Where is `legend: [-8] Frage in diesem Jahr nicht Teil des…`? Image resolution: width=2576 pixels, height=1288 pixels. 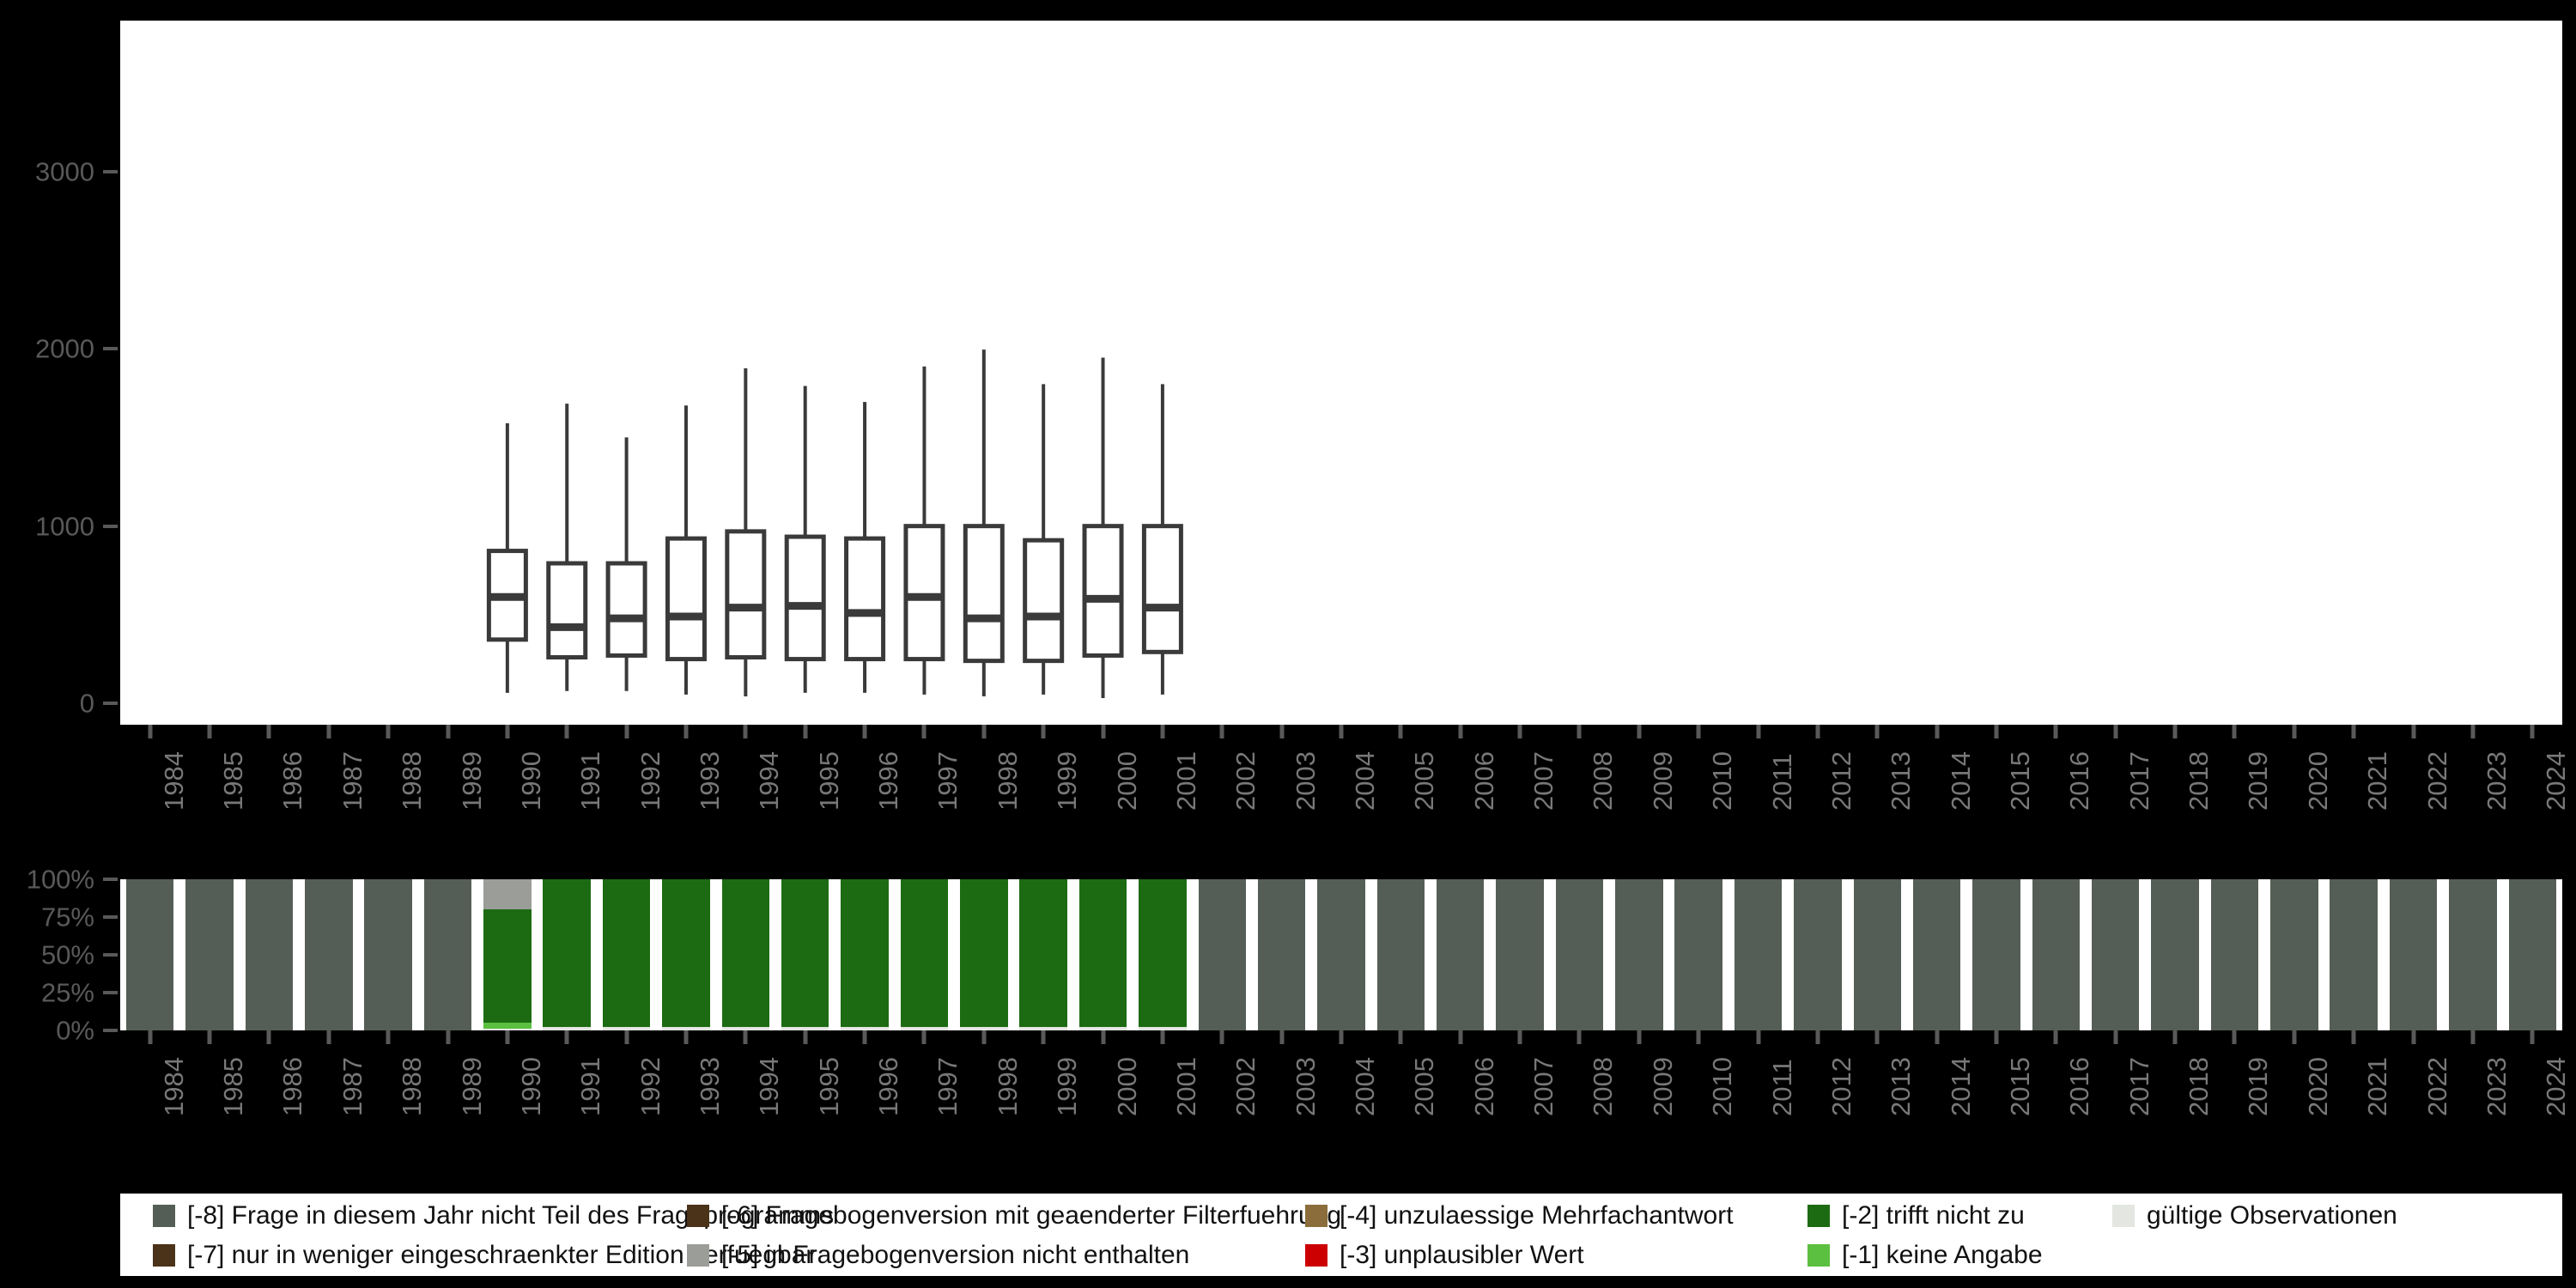
legend: [-8] Frage in diesem Jahr nicht Teil des… is located at coordinates (1341, 1235).